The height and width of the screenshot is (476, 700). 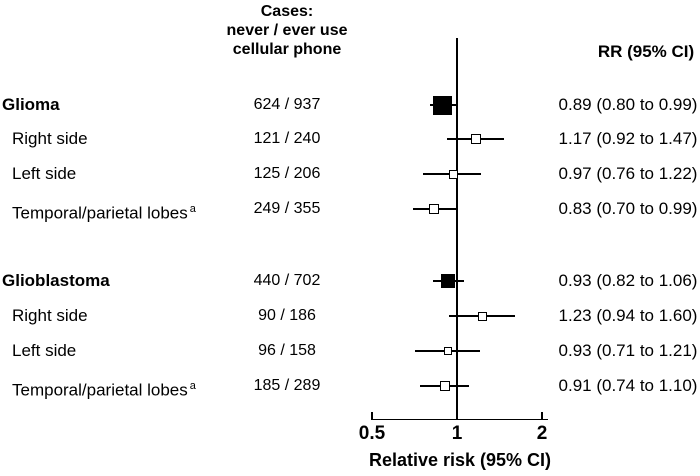 I want to click on cases-count: 96 / 158, so click(x=287, y=350).